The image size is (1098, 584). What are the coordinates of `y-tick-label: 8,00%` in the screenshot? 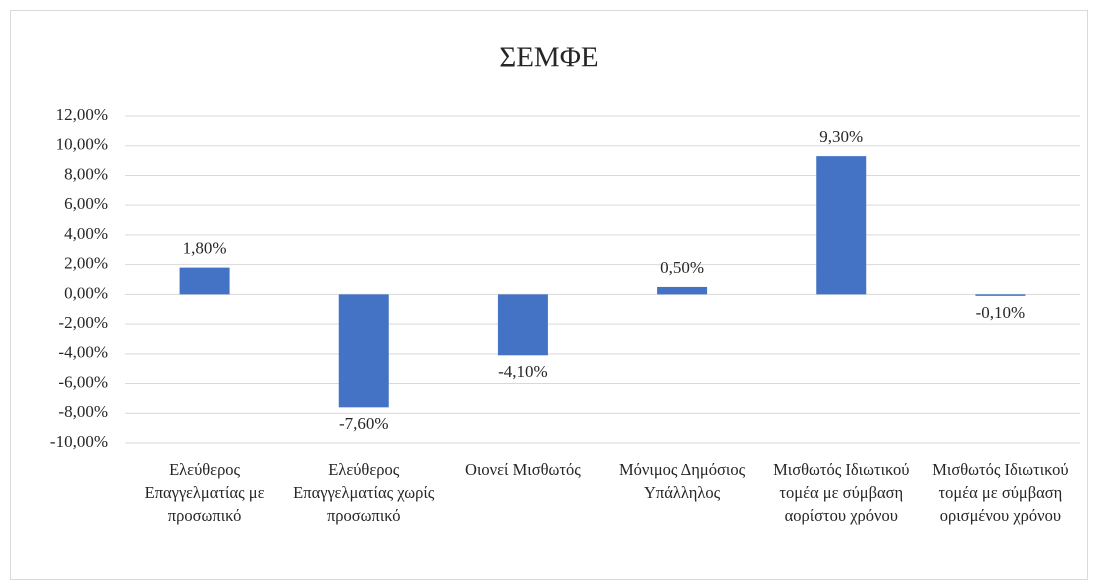 It's located at (86, 173).